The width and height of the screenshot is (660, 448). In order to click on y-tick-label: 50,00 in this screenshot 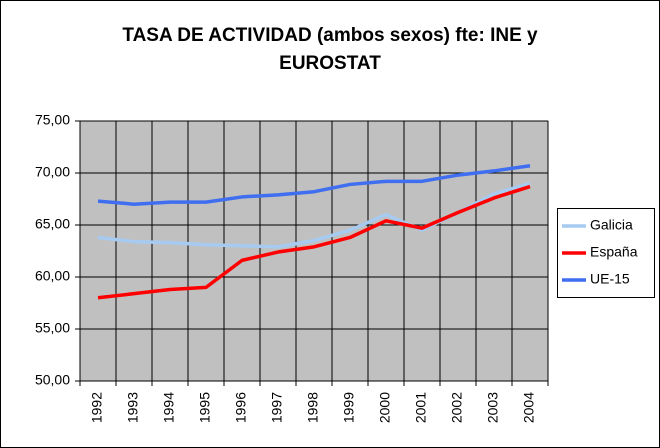, I will do `click(52, 380)`.